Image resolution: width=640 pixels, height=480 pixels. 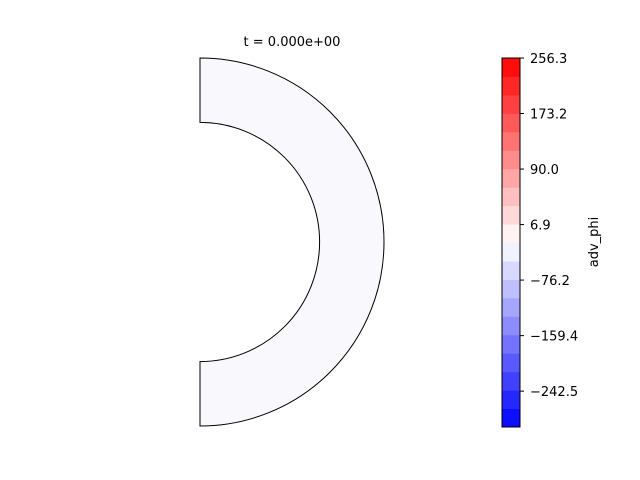 I want to click on colorbar-tick-label: −242.5, so click(x=554, y=392).